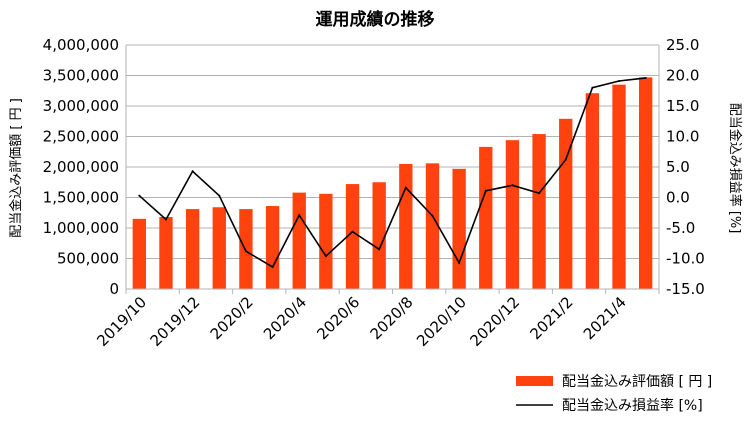 The image size is (755, 424). Describe the element at coordinates (637, 382) in the screenshot. I see `legend-label-bar: 配当金込み評価額 [ 円 ]` at that location.